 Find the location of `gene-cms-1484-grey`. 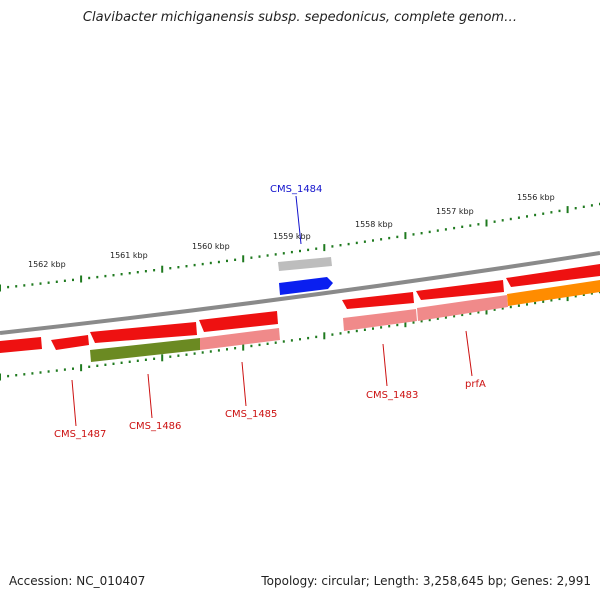

gene-cms-1484-grey is located at coordinates (305, 264).